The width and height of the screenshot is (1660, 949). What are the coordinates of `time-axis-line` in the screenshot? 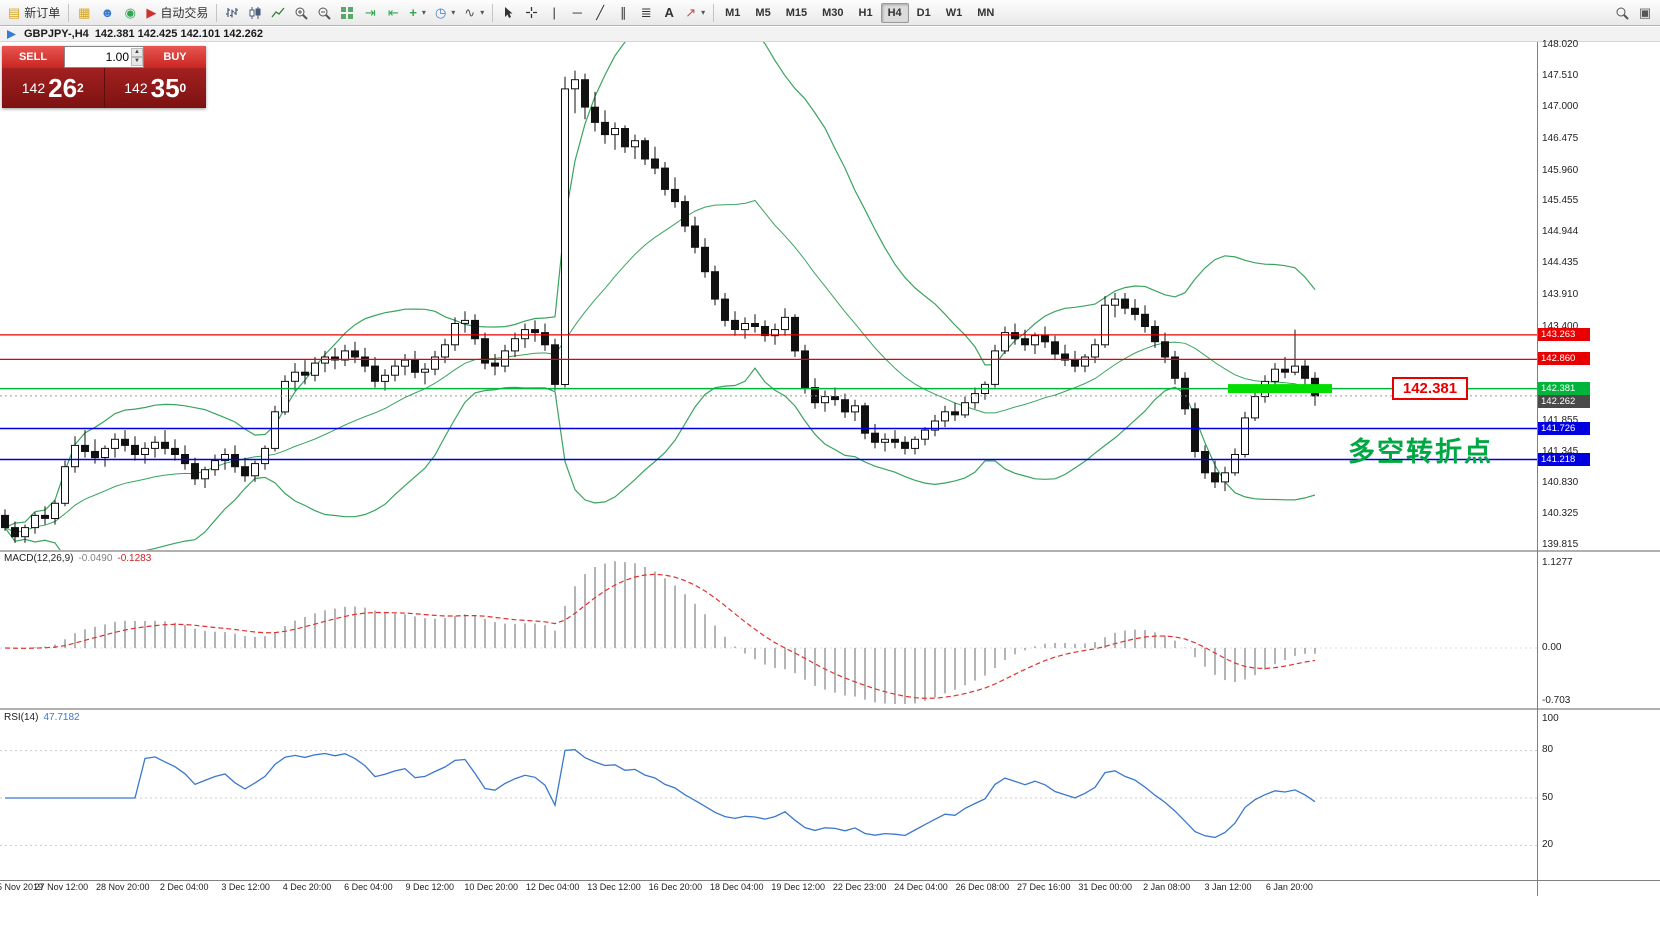 It's located at (830, 880).